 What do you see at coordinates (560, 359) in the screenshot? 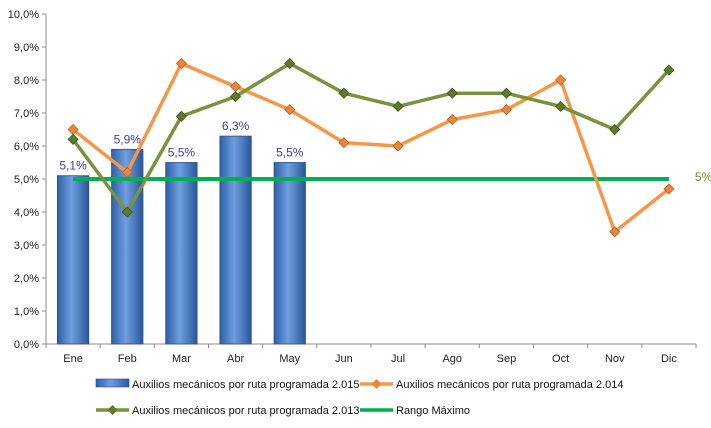
I see `x-tick-label: Oct` at bounding box center [560, 359].